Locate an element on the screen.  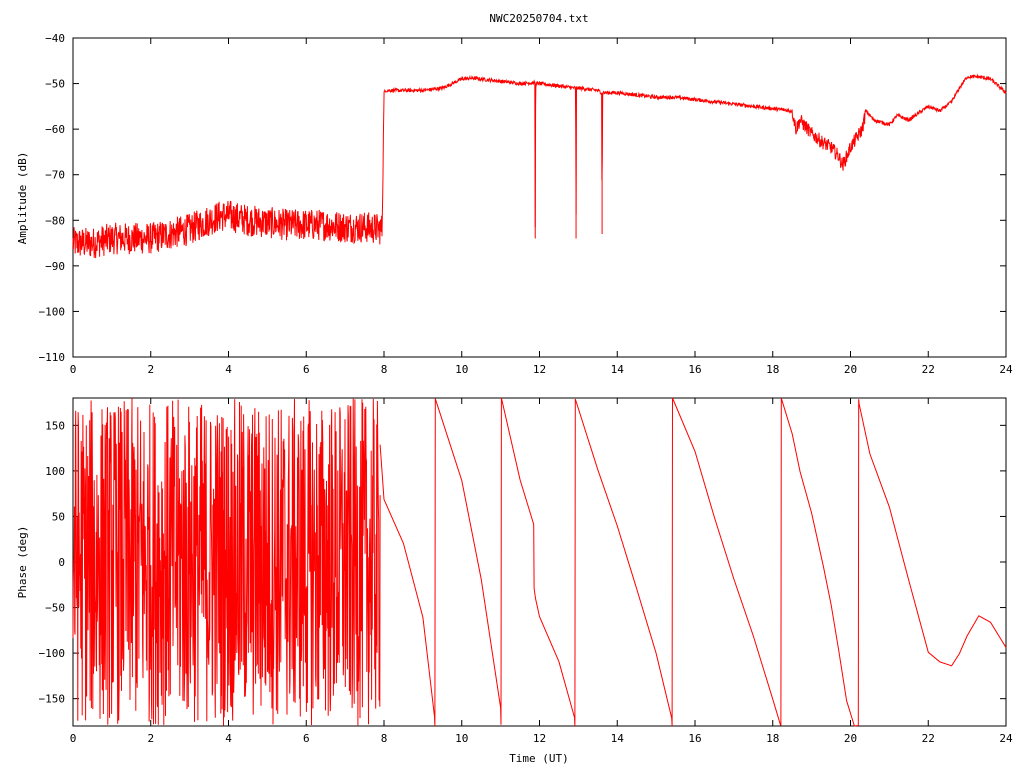
amplitude-x-tick-label: 24 is located at coordinates (1006, 369).